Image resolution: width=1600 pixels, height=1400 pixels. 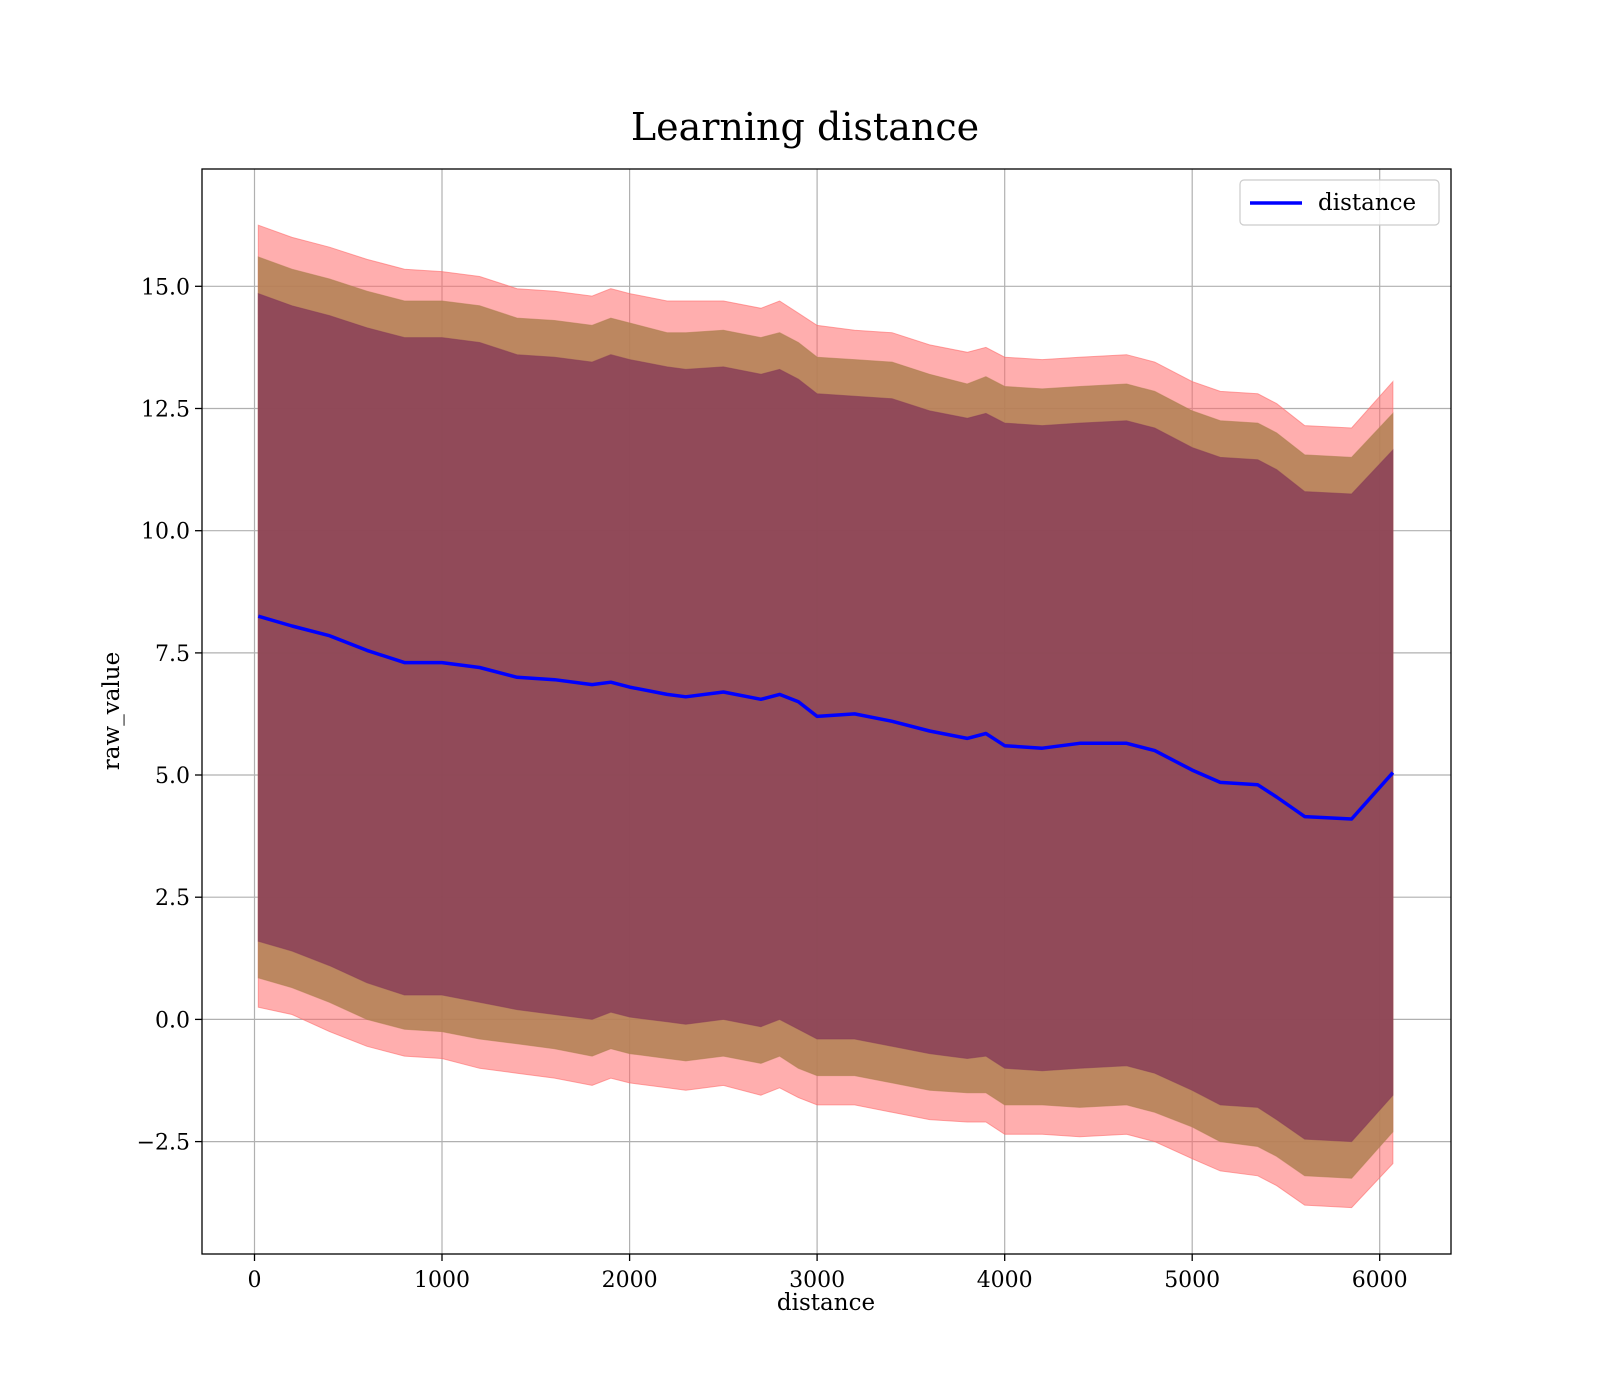 I want to click on x-tick-label: 2000, so click(x=630, y=1280).